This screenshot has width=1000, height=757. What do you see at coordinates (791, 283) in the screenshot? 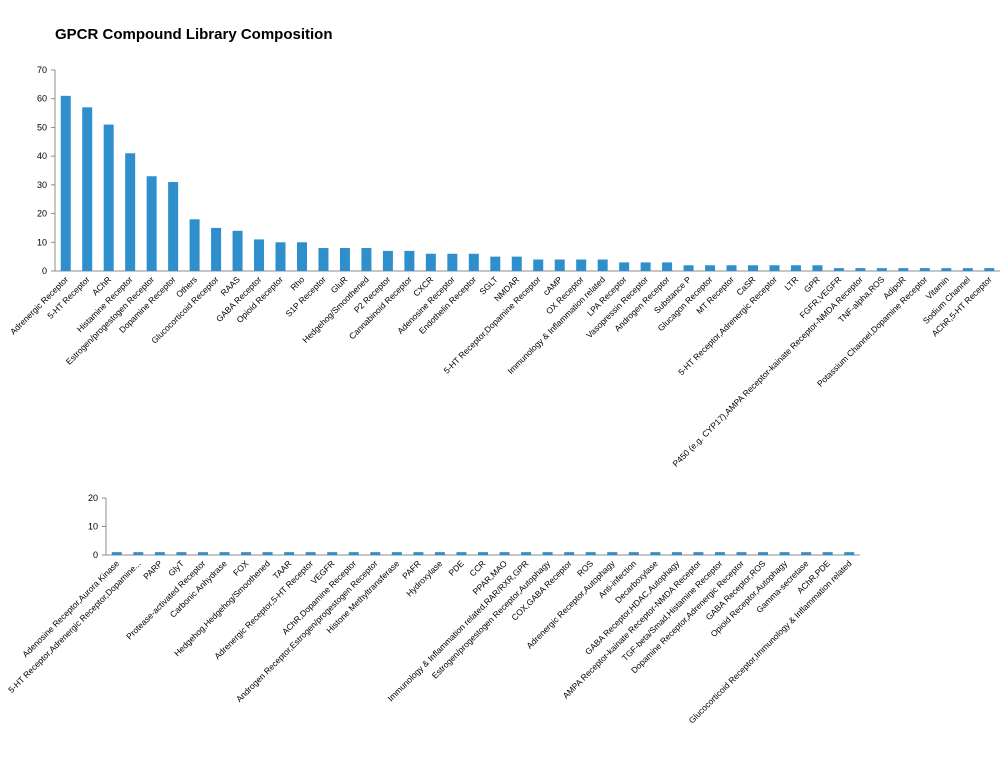
I see `top-category-label: LTR` at bounding box center [791, 283].